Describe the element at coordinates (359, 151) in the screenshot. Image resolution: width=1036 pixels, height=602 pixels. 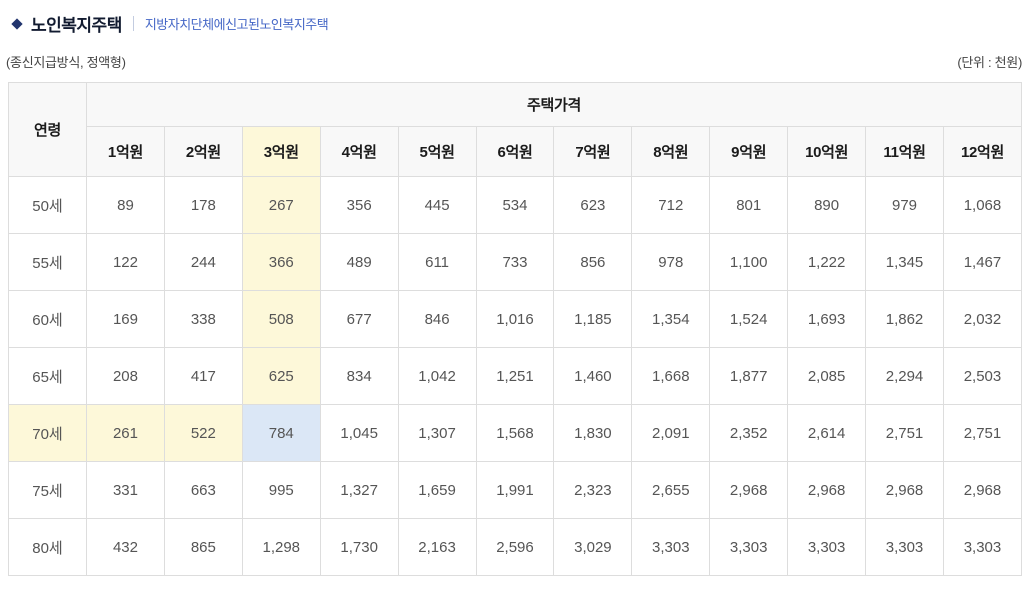
I see `price-header-4억원: 4억원` at that location.